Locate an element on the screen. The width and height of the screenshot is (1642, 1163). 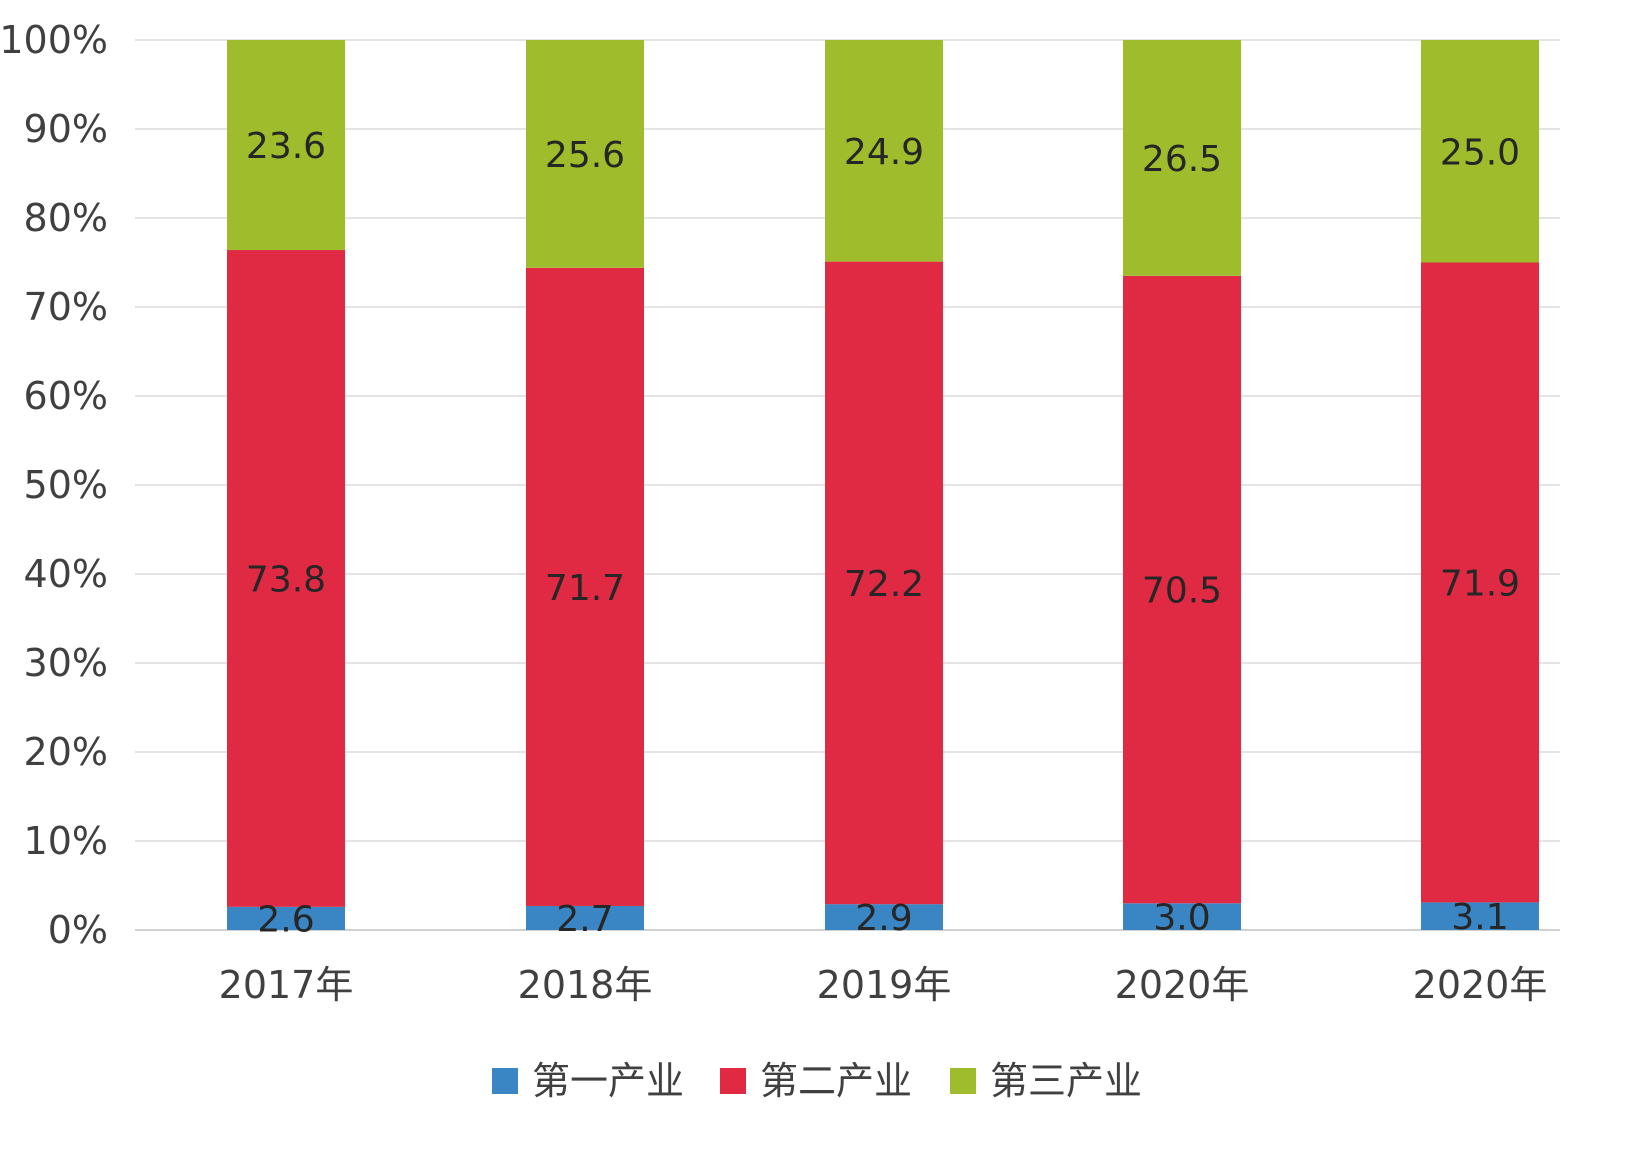
x-tick-label: 2017年 is located at coordinates (286, 985).